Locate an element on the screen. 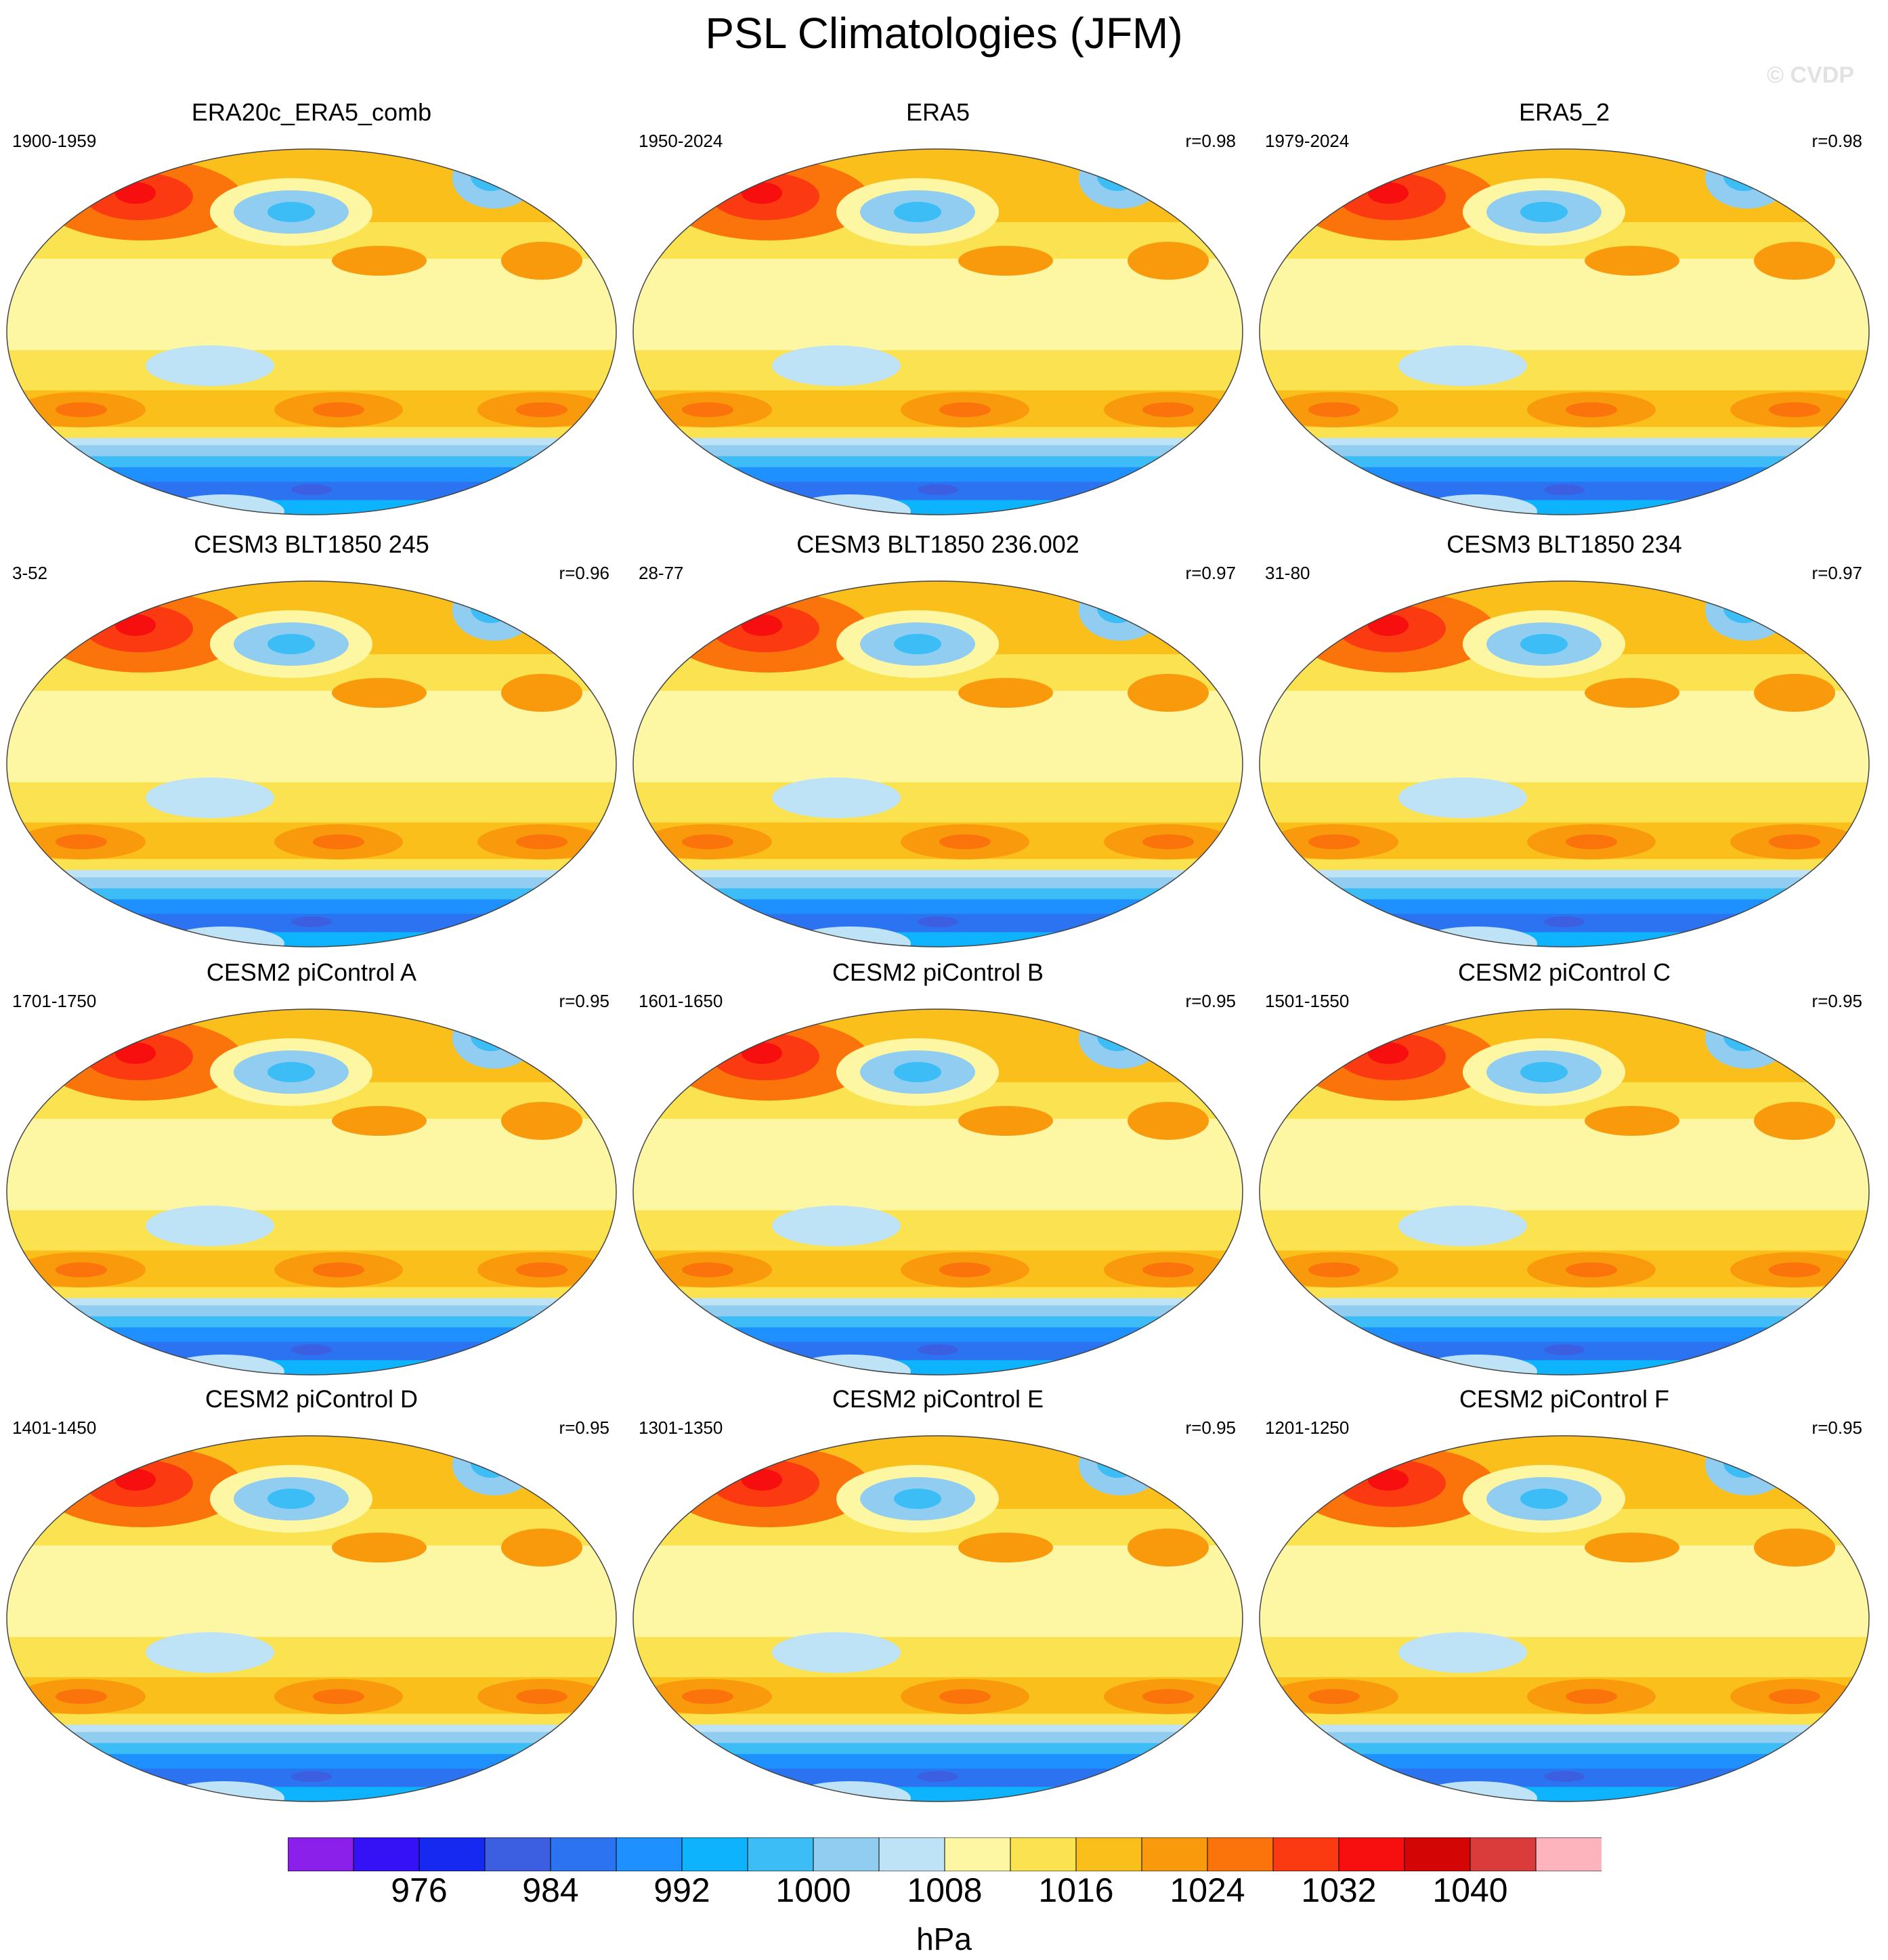 This screenshot has height=1960, width=1888. panel-title: ERA5 is located at coordinates (938, 112).